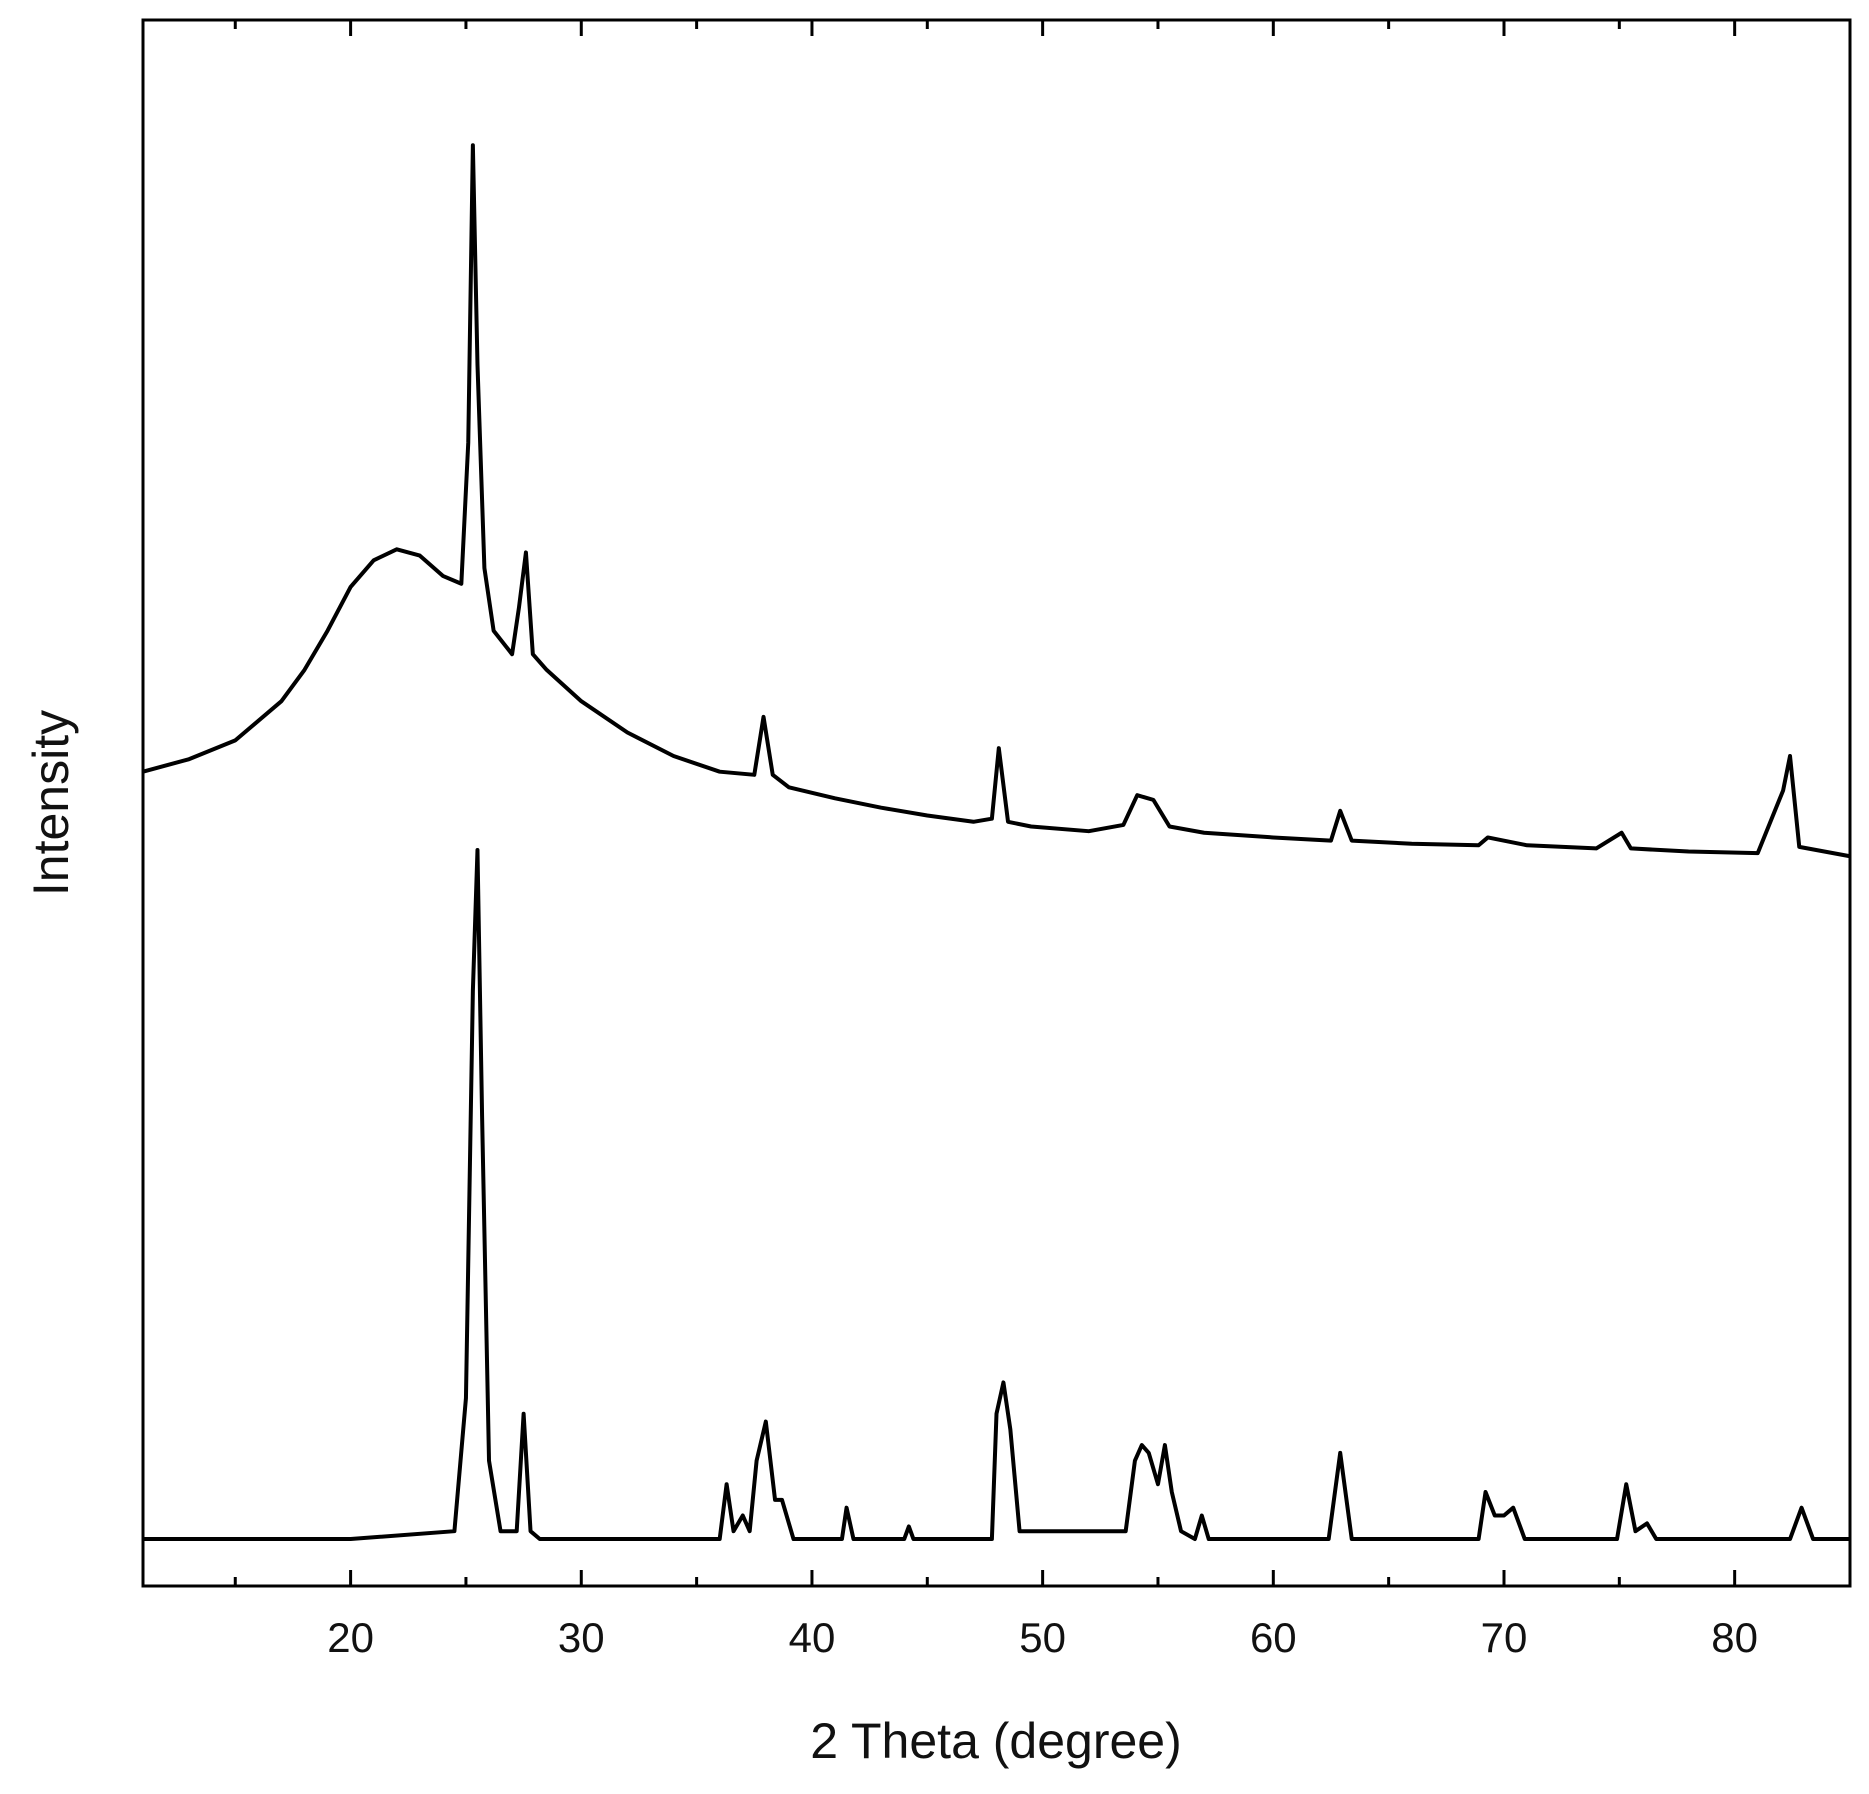  Describe the element at coordinates (996, 1741) in the screenshot. I see `x-axis-label: 2 Theta (degree)` at that location.